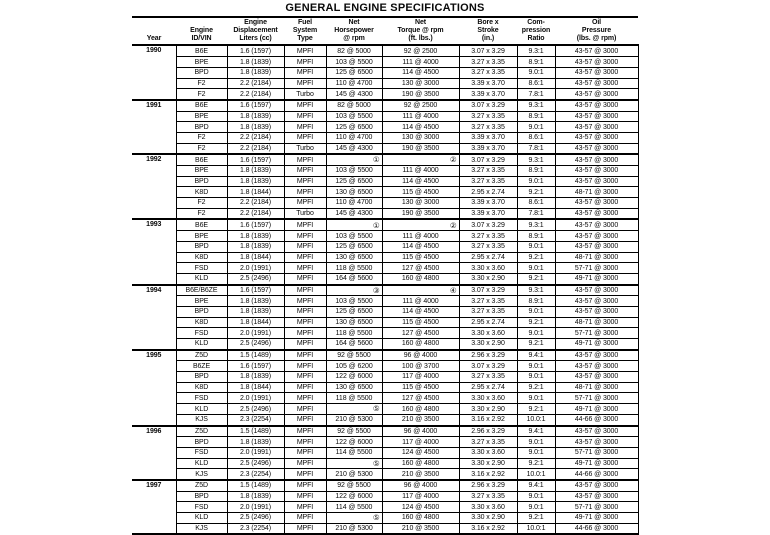  Describe the element at coordinates (420, 83) in the screenshot. I see `cell-torque: 130 @ 3000` at that location.